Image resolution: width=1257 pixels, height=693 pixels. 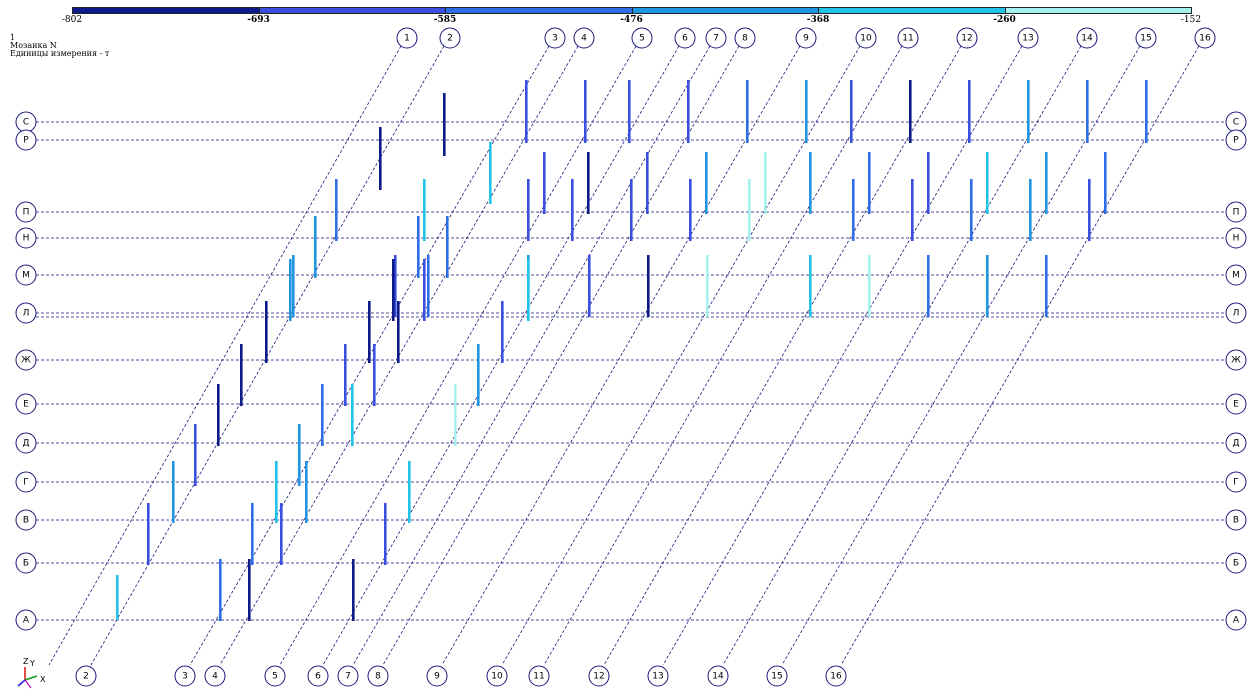 What do you see at coordinates (378, 677) in the screenshot?
I see `column-axis-label: 8` at bounding box center [378, 677].